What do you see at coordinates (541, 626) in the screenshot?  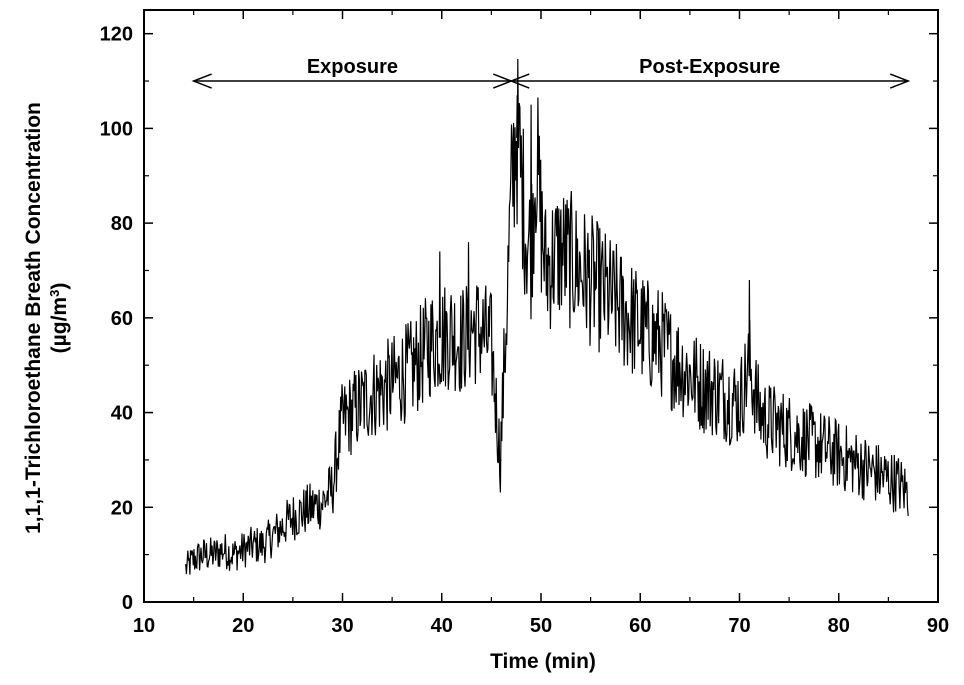 I see `x-tick-label: 50` at bounding box center [541, 626].